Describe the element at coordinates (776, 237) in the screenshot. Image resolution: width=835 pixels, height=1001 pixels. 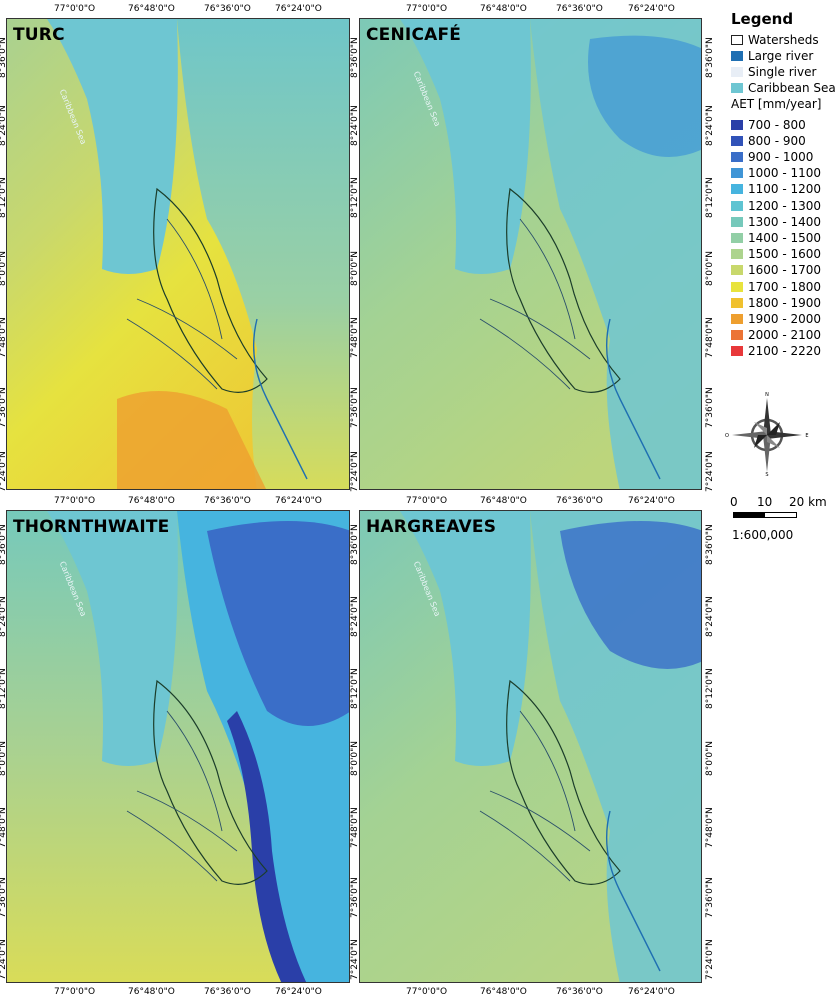
I see `legend-class-item: 1400 - 1500` at that location.